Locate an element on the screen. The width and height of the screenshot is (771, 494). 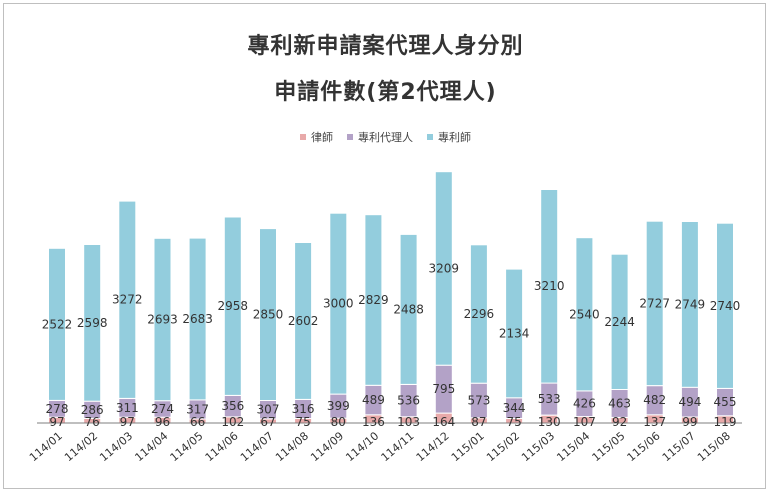
data-label-patent-attorney-114-11: 2488 is located at coordinates (408, 310).